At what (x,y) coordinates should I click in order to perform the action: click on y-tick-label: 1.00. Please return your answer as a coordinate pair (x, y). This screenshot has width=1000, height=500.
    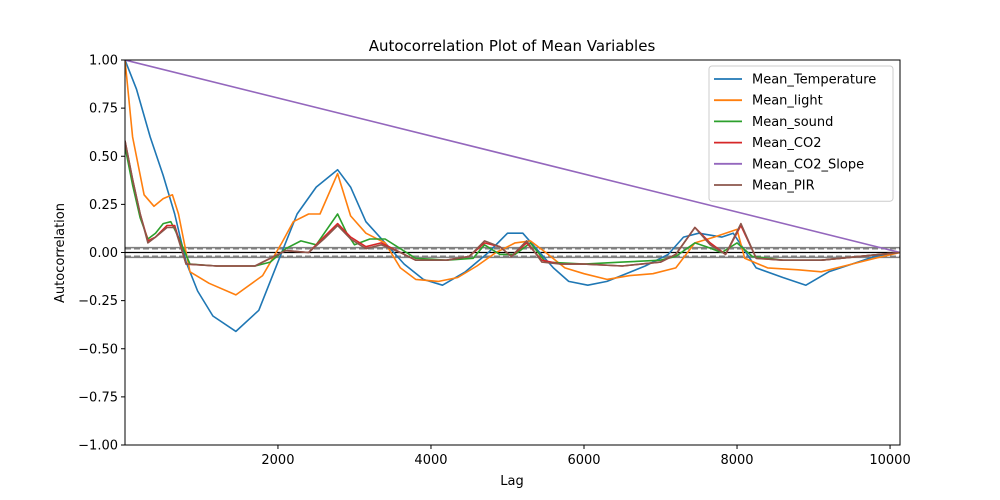
    Looking at the image, I should click on (103, 61).